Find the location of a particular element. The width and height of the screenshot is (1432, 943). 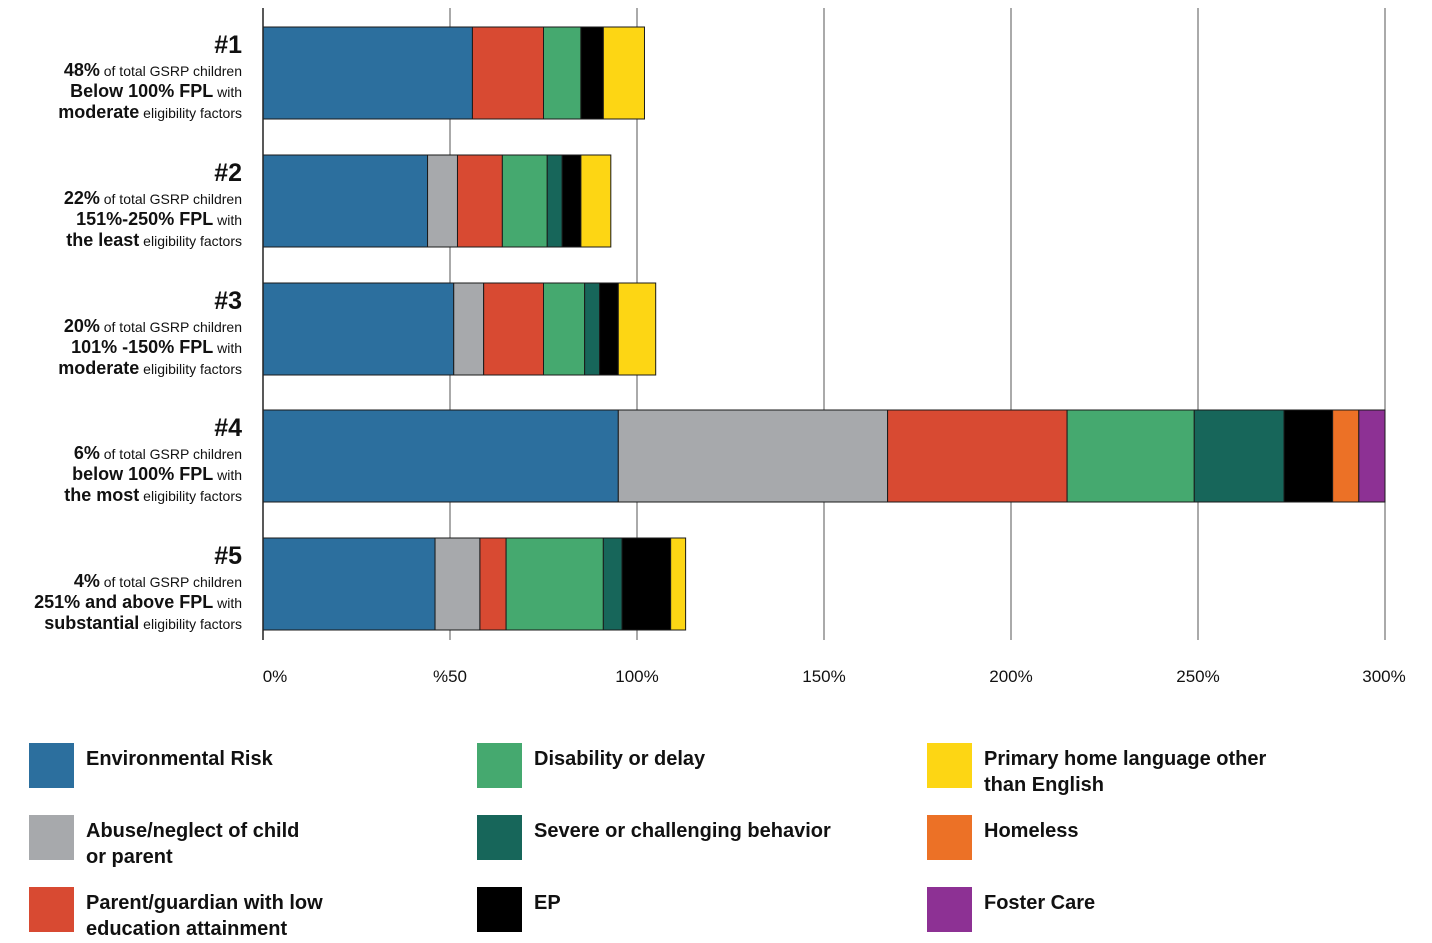

legend-label: Foster Care is located at coordinates (1039, 903).